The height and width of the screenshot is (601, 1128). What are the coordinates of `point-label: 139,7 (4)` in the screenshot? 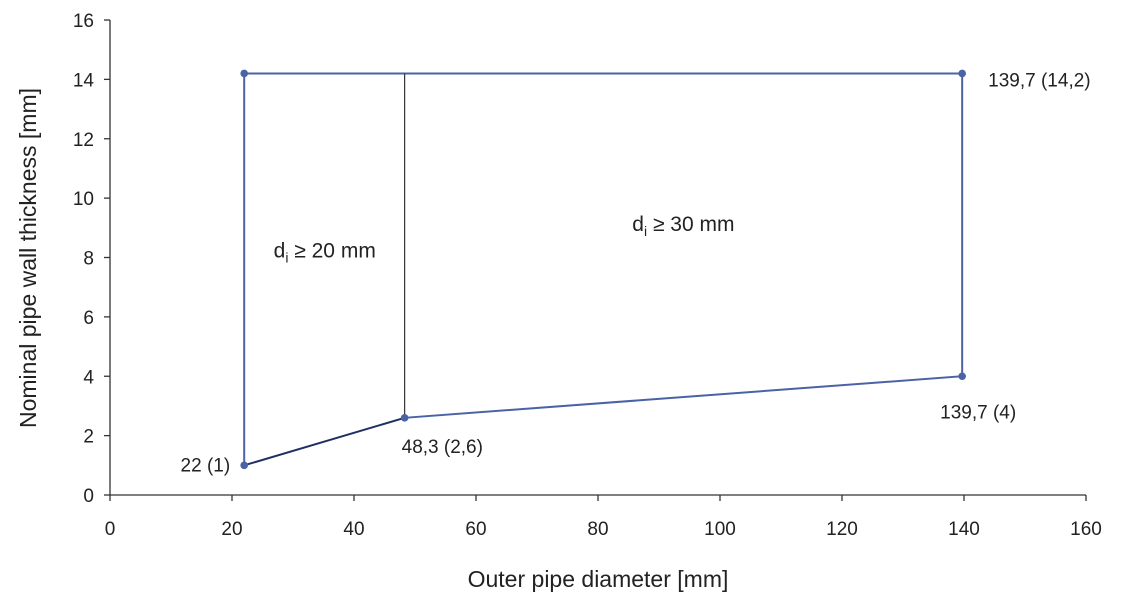 It's located at (978, 412).